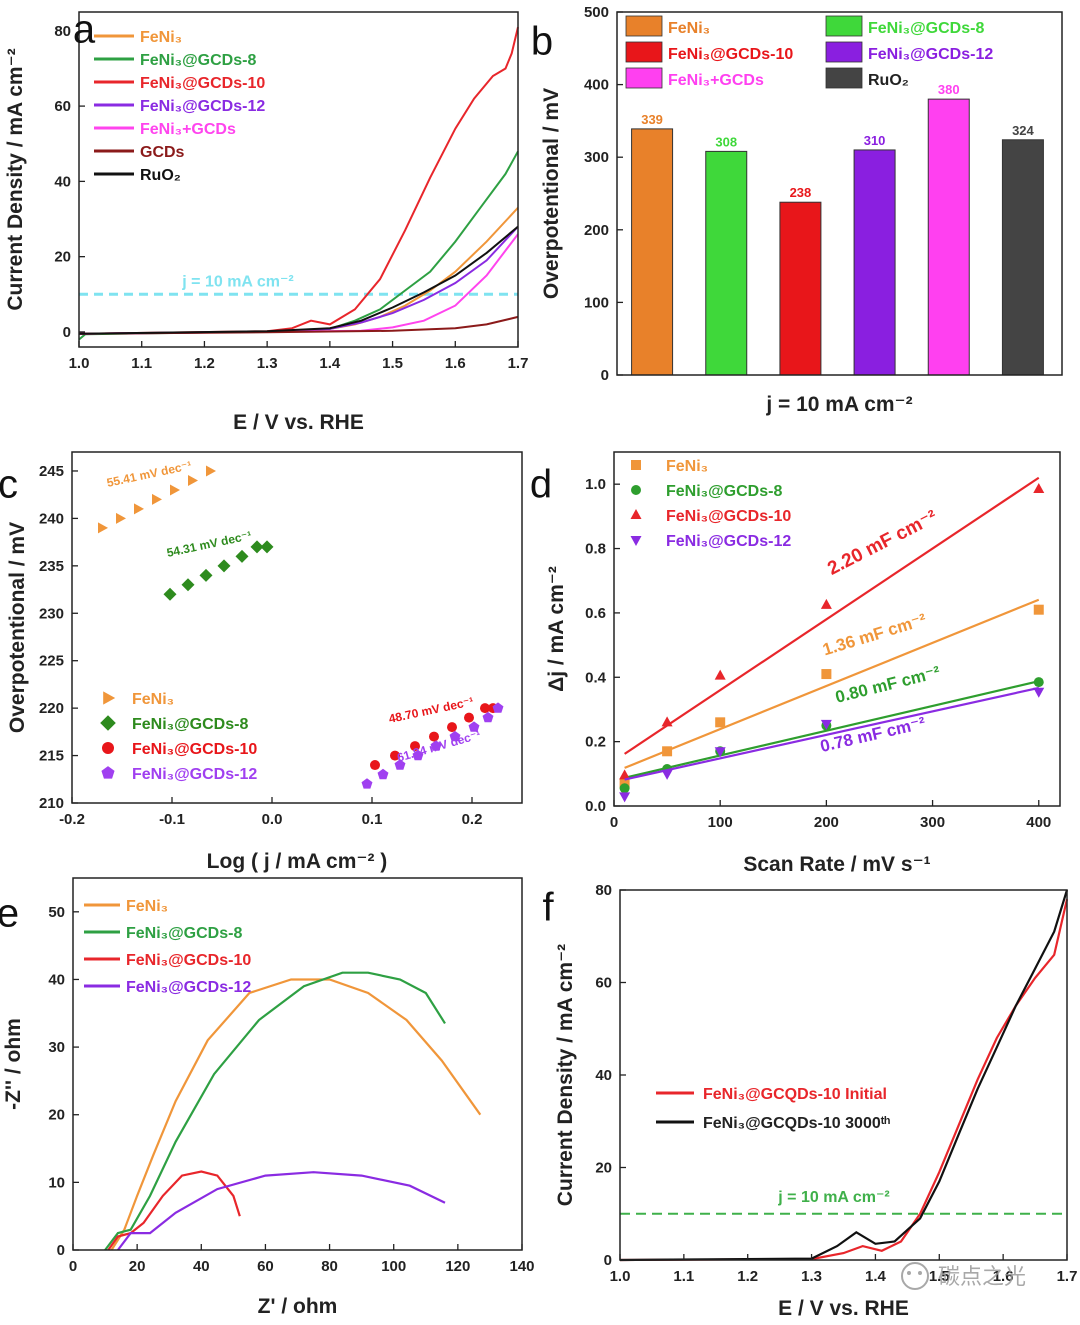 This screenshot has width=1080, height=1325. I want to click on y-tick-label: 500, so click(596, 12).